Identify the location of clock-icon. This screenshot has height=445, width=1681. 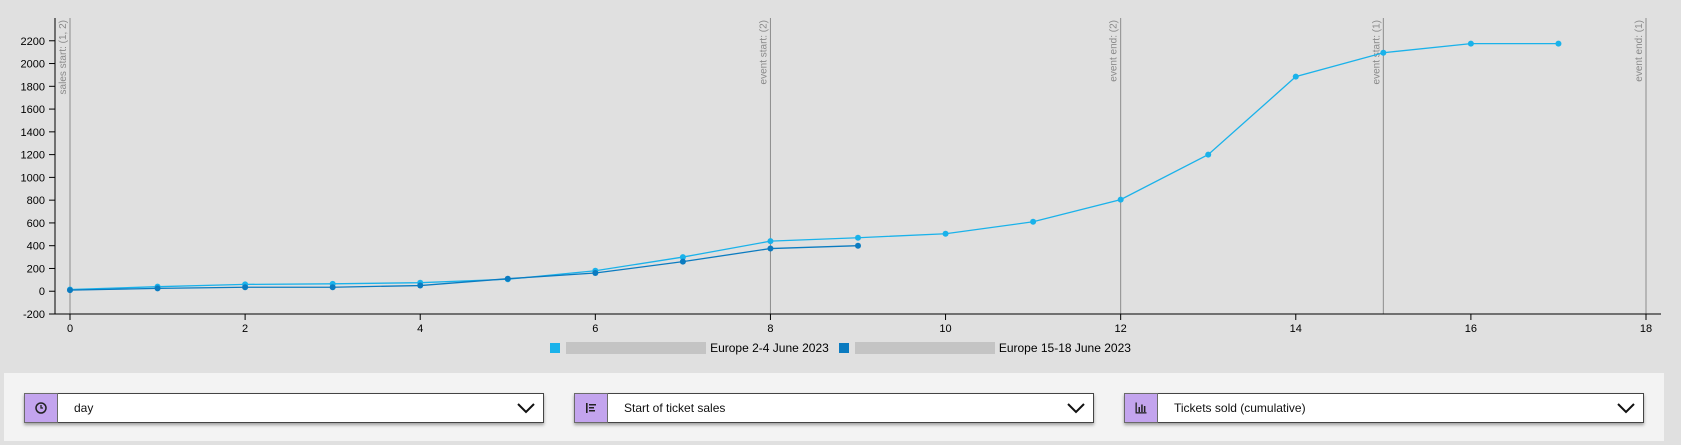
(41, 408).